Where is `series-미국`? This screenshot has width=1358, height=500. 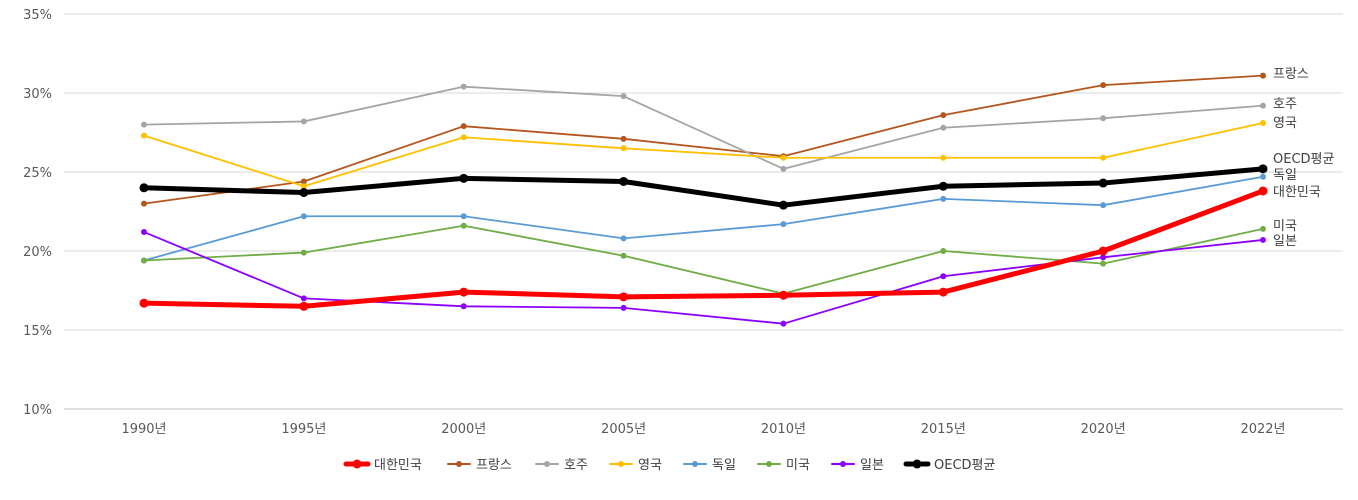 series-미국 is located at coordinates (703, 259).